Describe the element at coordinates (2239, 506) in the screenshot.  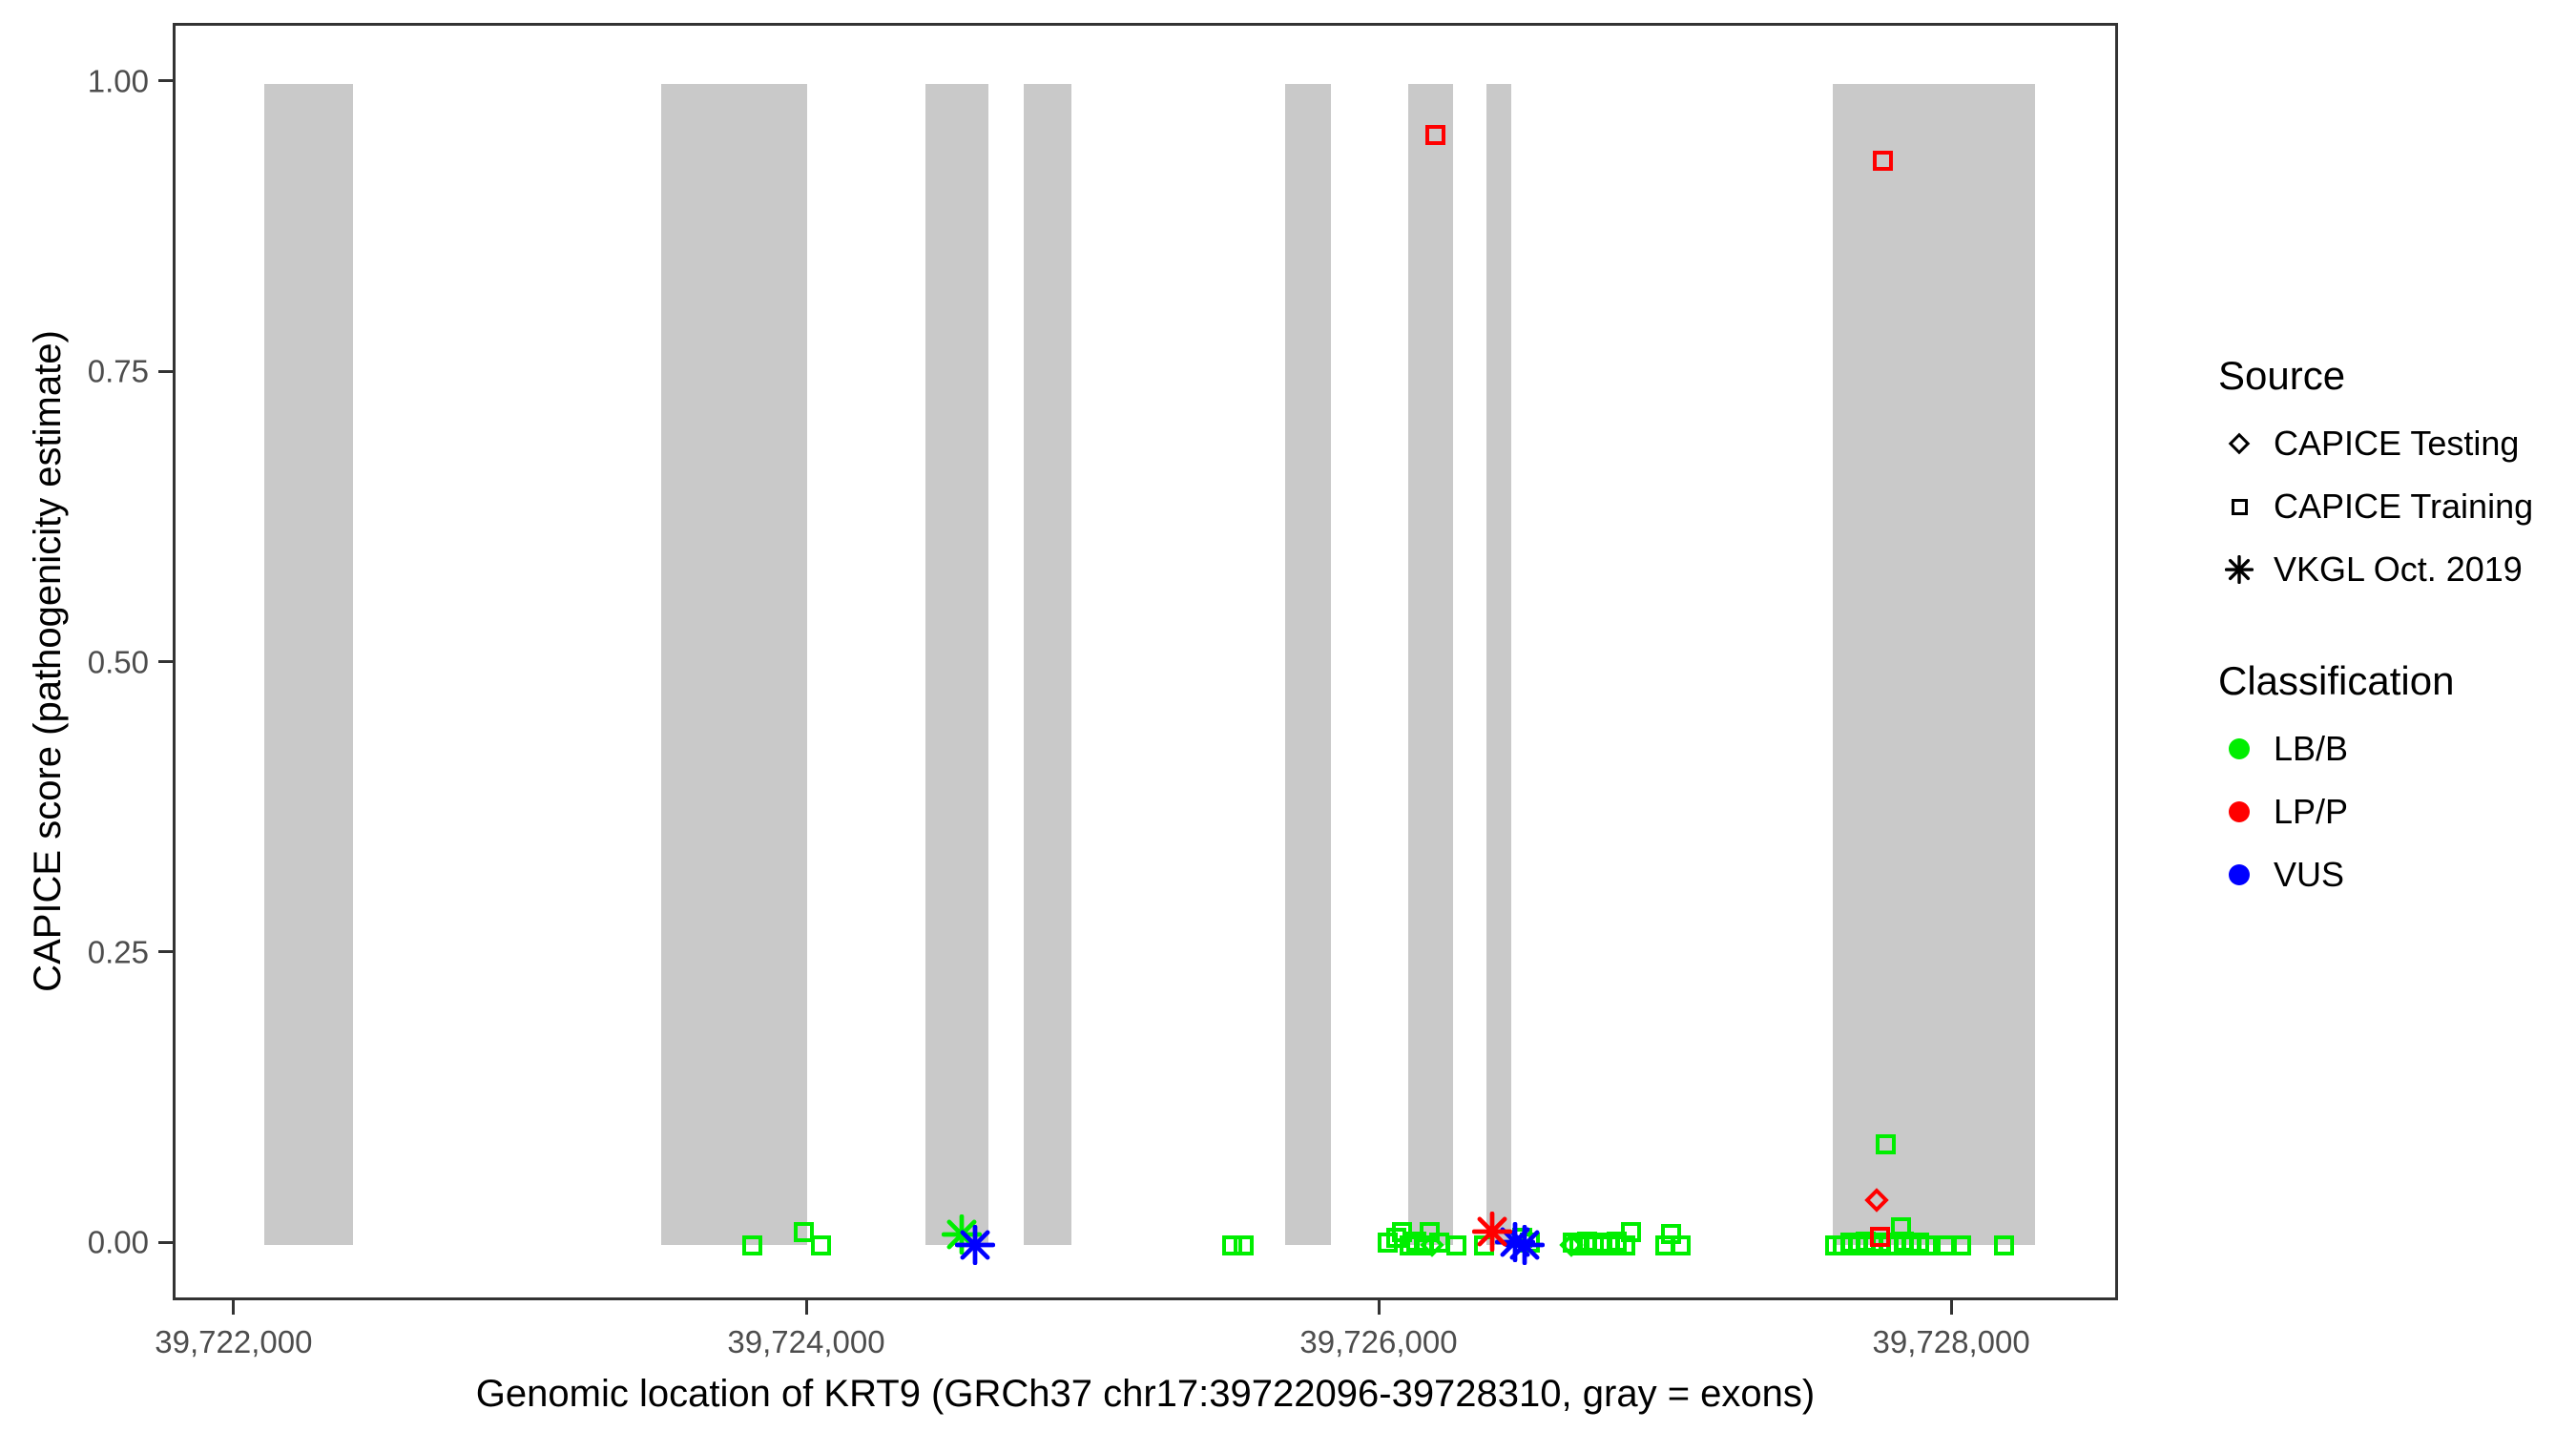
I see `square-icon` at that location.